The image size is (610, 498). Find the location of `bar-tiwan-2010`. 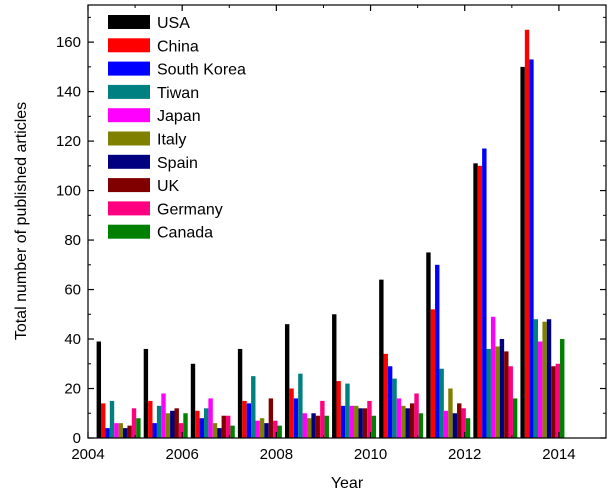

bar-tiwan-2010 is located at coordinates (347, 410).